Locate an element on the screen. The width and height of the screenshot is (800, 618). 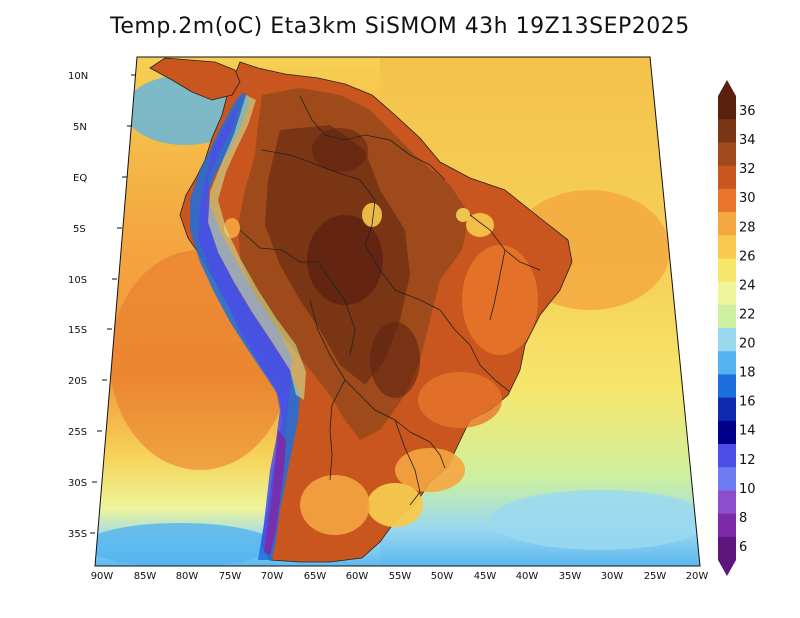
colorbar-label: 16 is located at coordinates (747, 402).